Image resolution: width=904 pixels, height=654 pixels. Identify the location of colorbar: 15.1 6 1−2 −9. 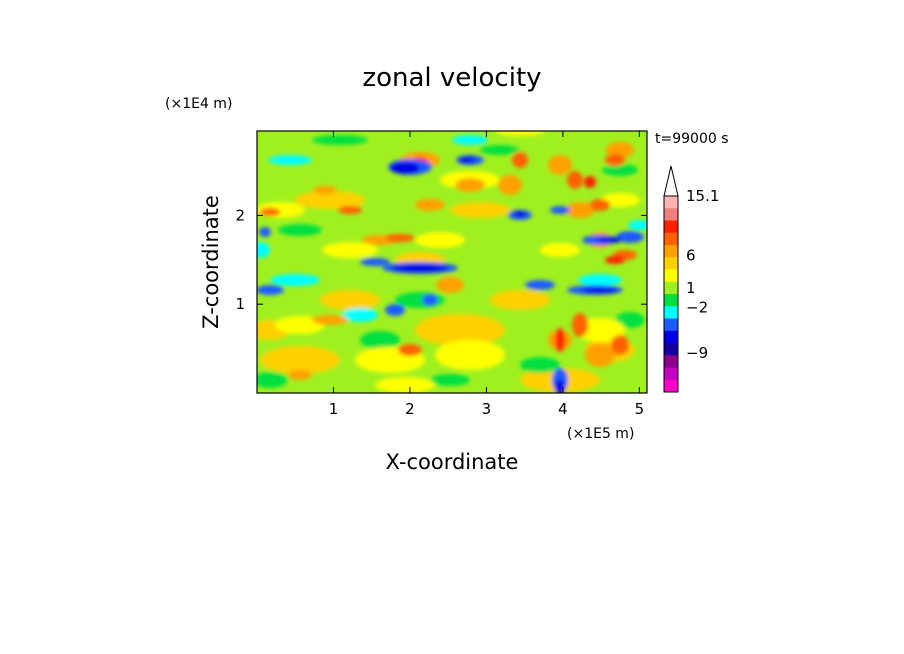
(691, 279).